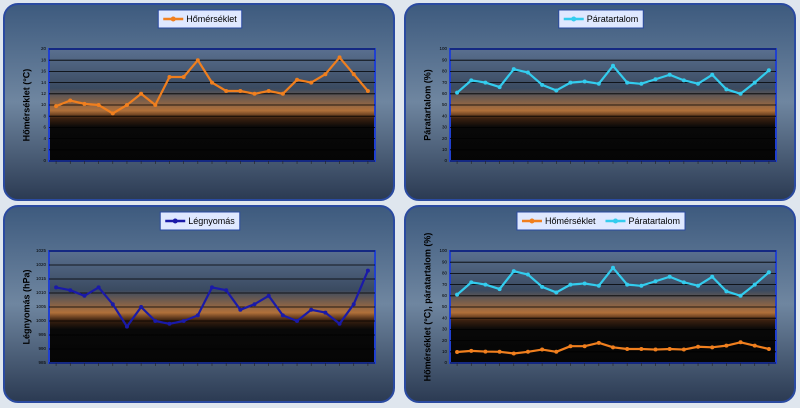 This screenshot has width=800, height=413. I want to click on y-tick-label: 30, so click(445, 127).